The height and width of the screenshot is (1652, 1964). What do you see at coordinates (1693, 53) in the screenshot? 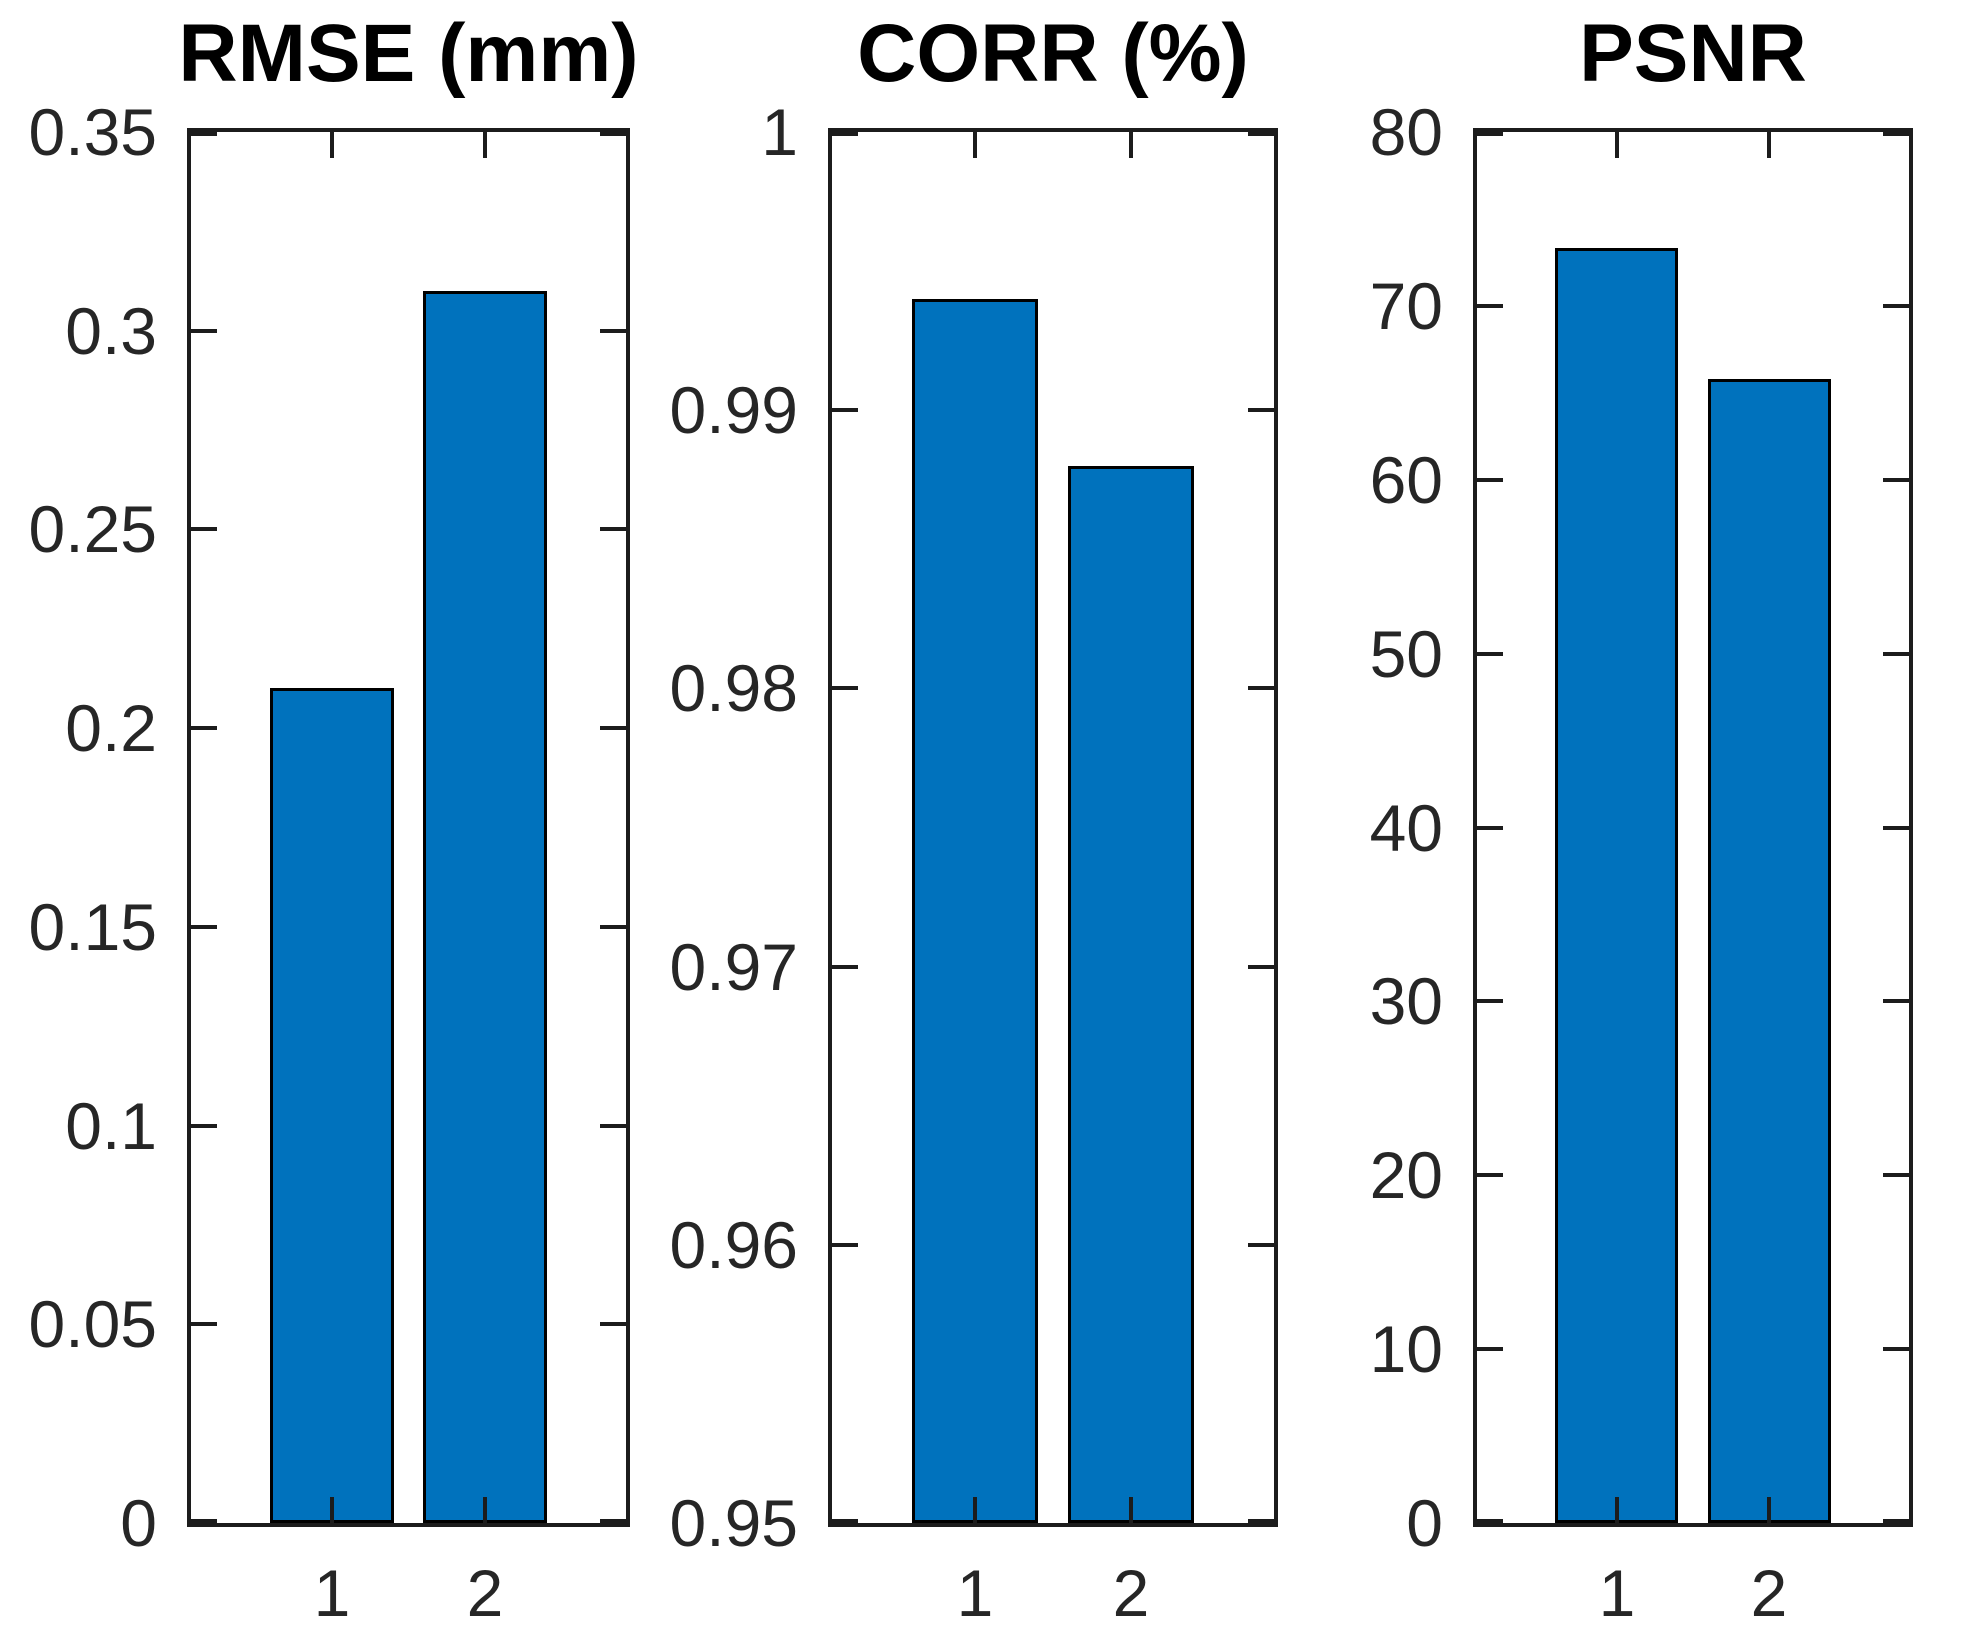
I see `panel-title-psnr: PSNR` at bounding box center [1693, 53].